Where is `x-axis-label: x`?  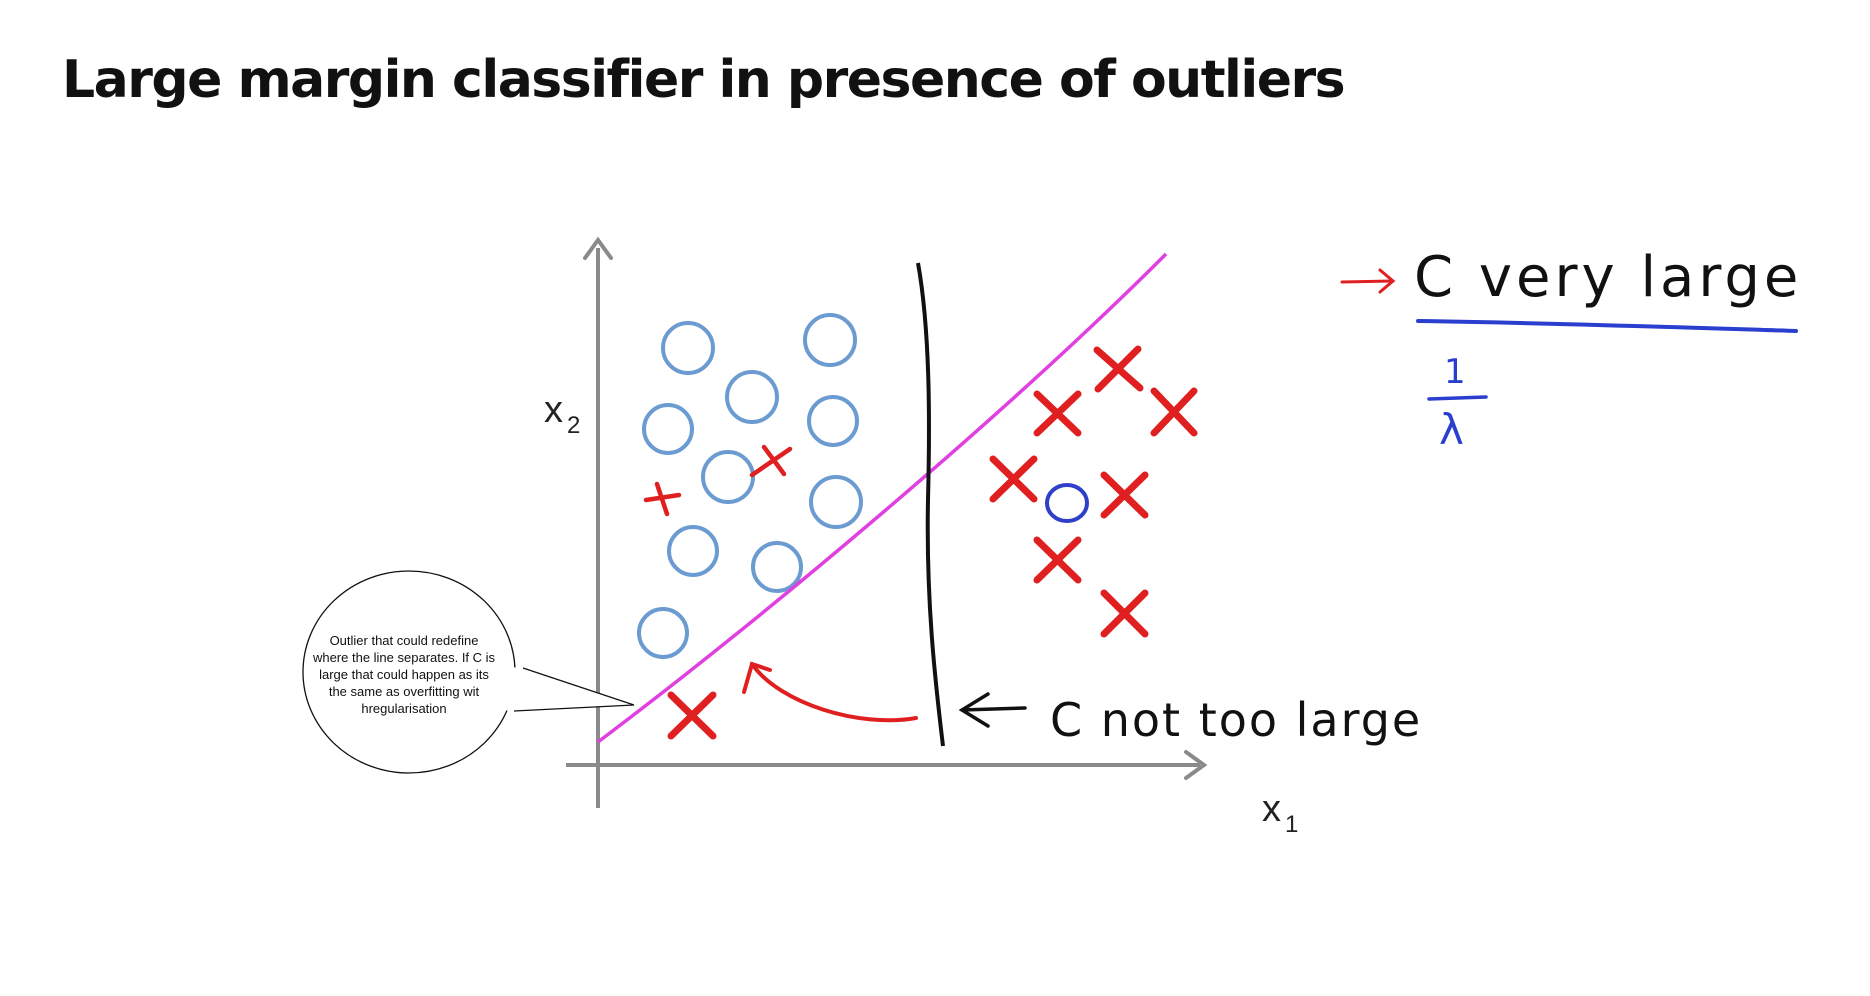
x-axis-label: x is located at coordinates (1271, 809).